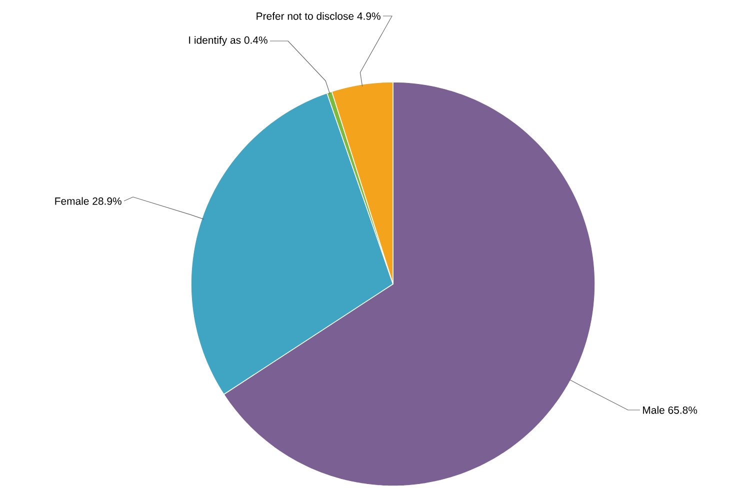 This screenshot has width=738, height=489. I want to click on data-label: 28.9%, so click(107, 201).